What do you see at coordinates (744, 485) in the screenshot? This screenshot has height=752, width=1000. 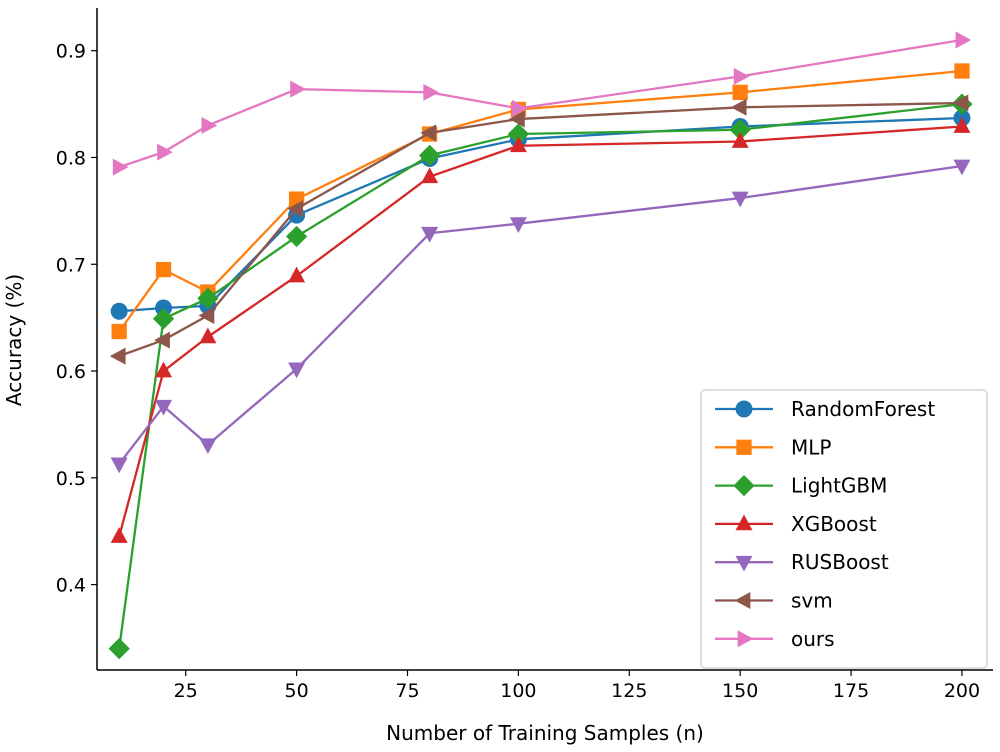 I see `legend-marker-lightgbm` at bounding box center [744, 485].